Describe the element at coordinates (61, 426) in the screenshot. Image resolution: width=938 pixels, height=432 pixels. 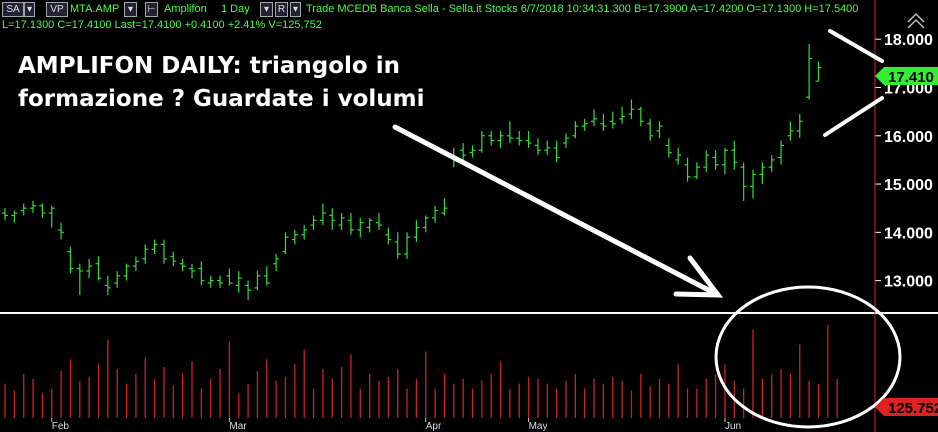
I see `x-axis-label: Feb` at that location.